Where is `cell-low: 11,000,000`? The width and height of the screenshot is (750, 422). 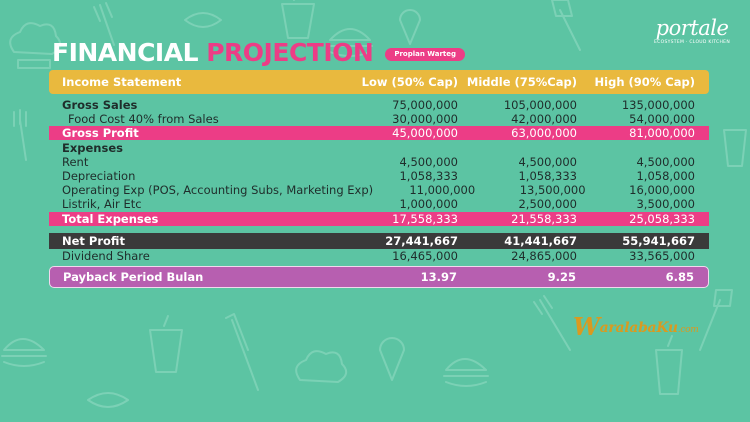 cell-low: 11,000,000 is located at coordinates (442, 190).